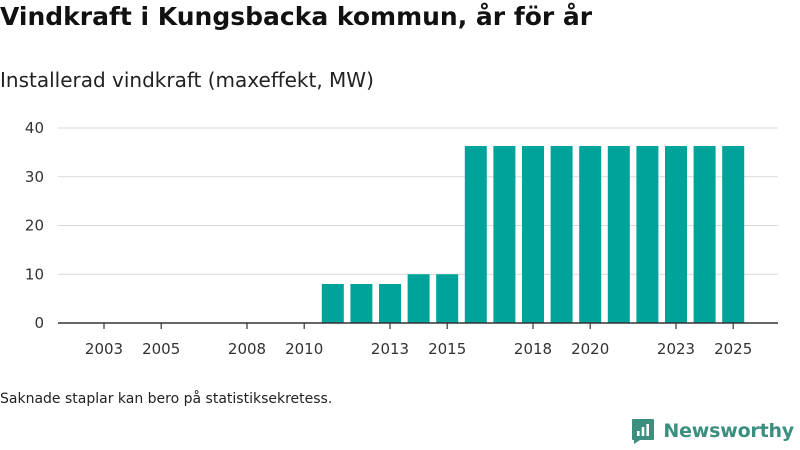 Image resolution: width=800 pixels, height=450 pixels. Describe the element at coordinates (296, 16) in the screenshot. I see `chart-title: Vindkraft i Kungsbacka kommun, år för år` at that location.